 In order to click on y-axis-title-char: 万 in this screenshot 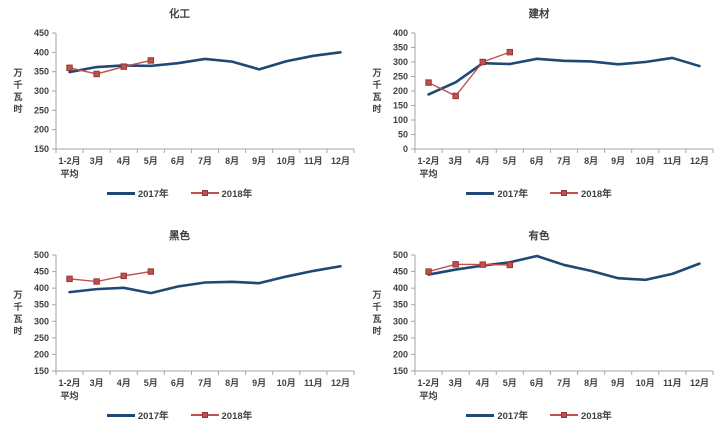, I will do `click(376, 295)`.